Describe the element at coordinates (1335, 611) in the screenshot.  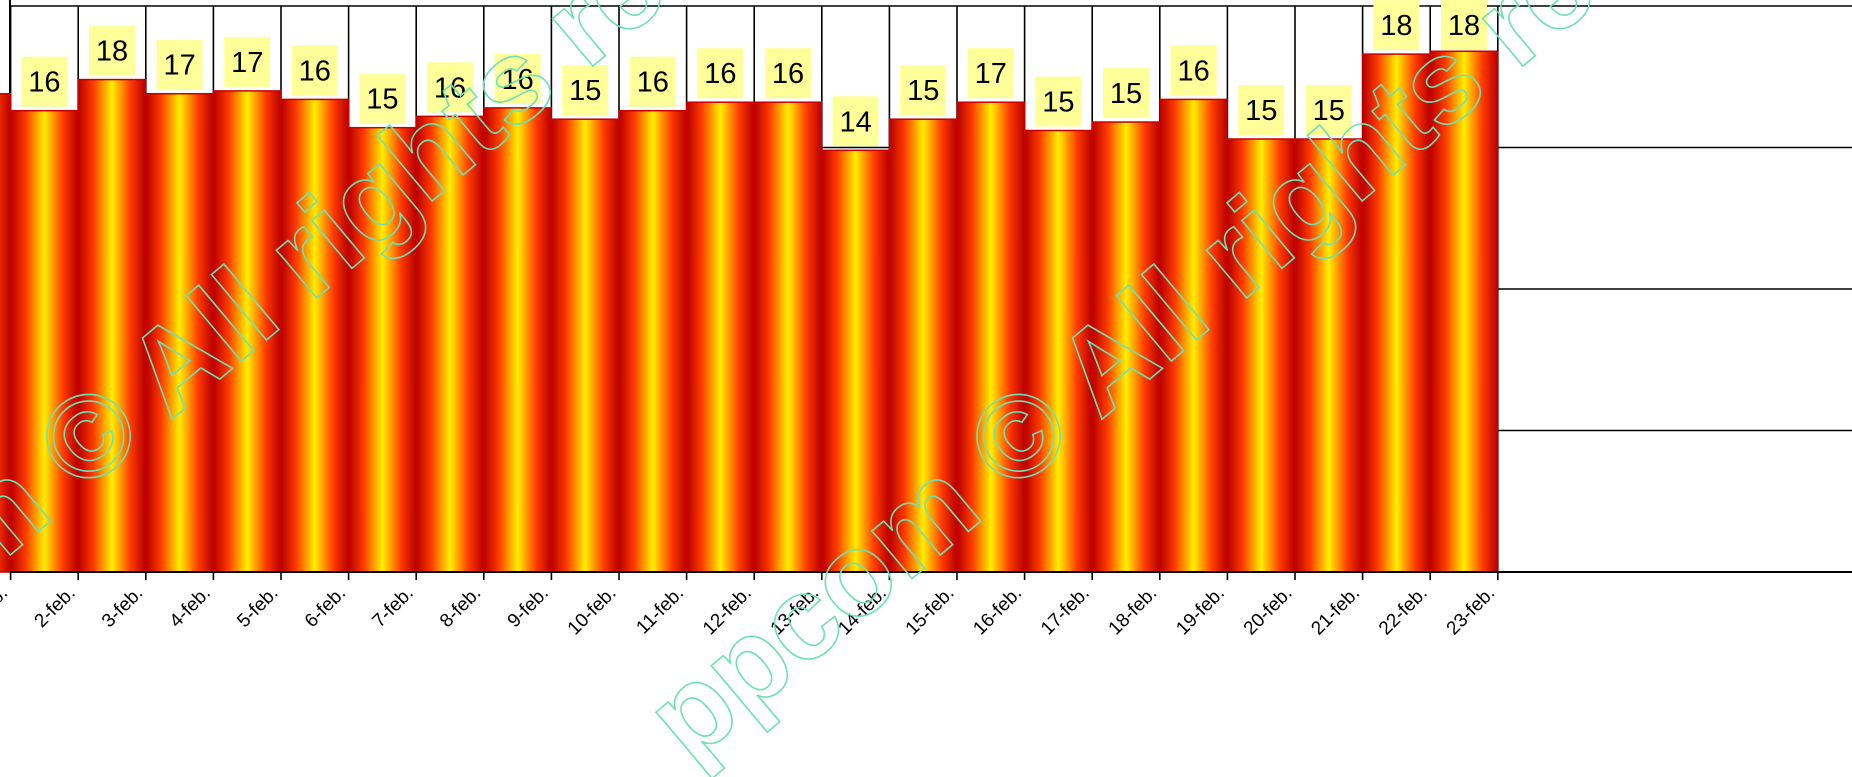
I see `x-tick-label: 21-feb.` at that location.